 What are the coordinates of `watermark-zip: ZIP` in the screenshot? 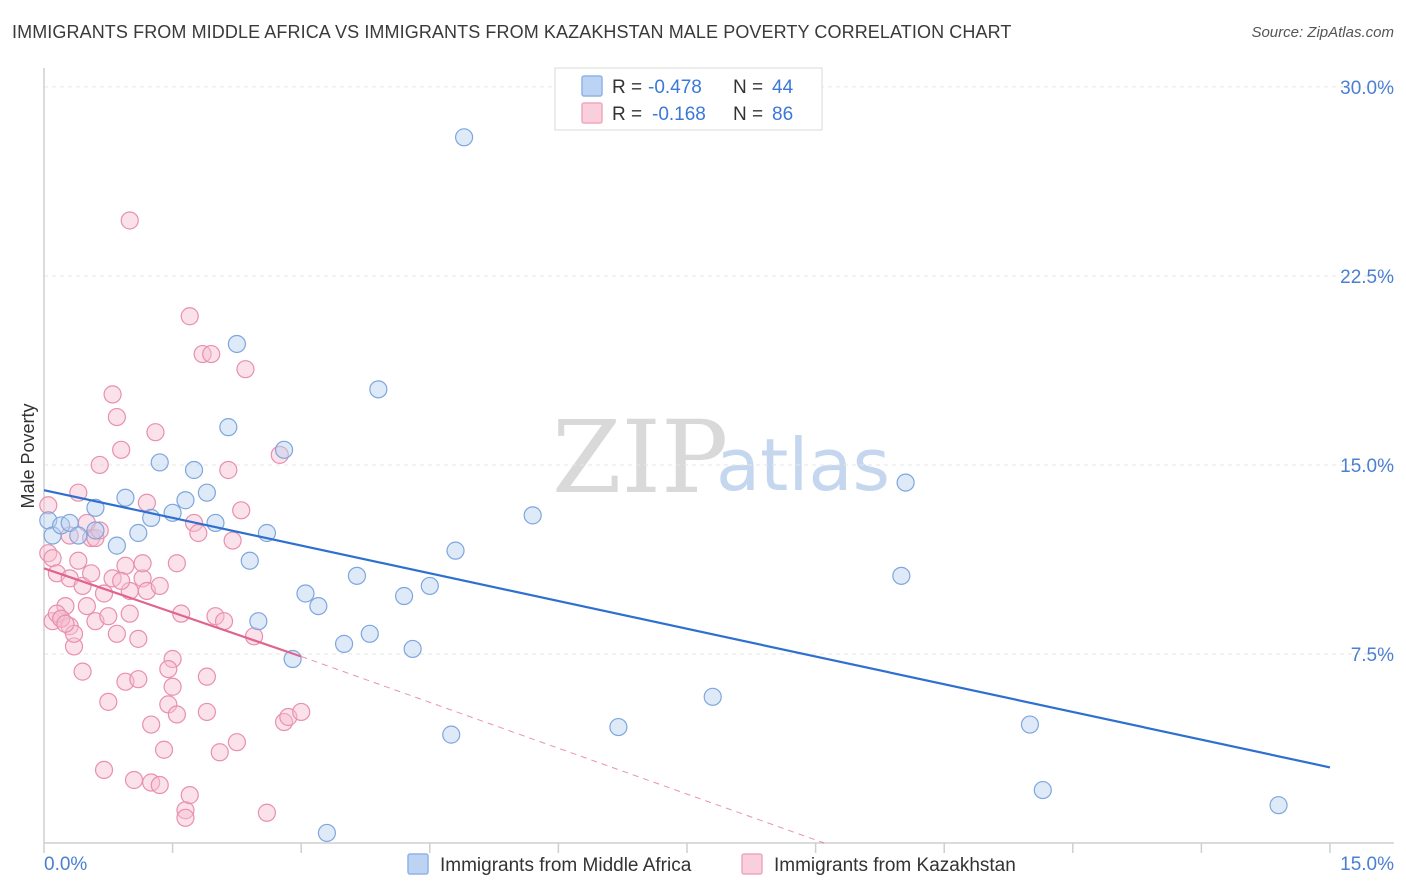 It's located at (640, 457).